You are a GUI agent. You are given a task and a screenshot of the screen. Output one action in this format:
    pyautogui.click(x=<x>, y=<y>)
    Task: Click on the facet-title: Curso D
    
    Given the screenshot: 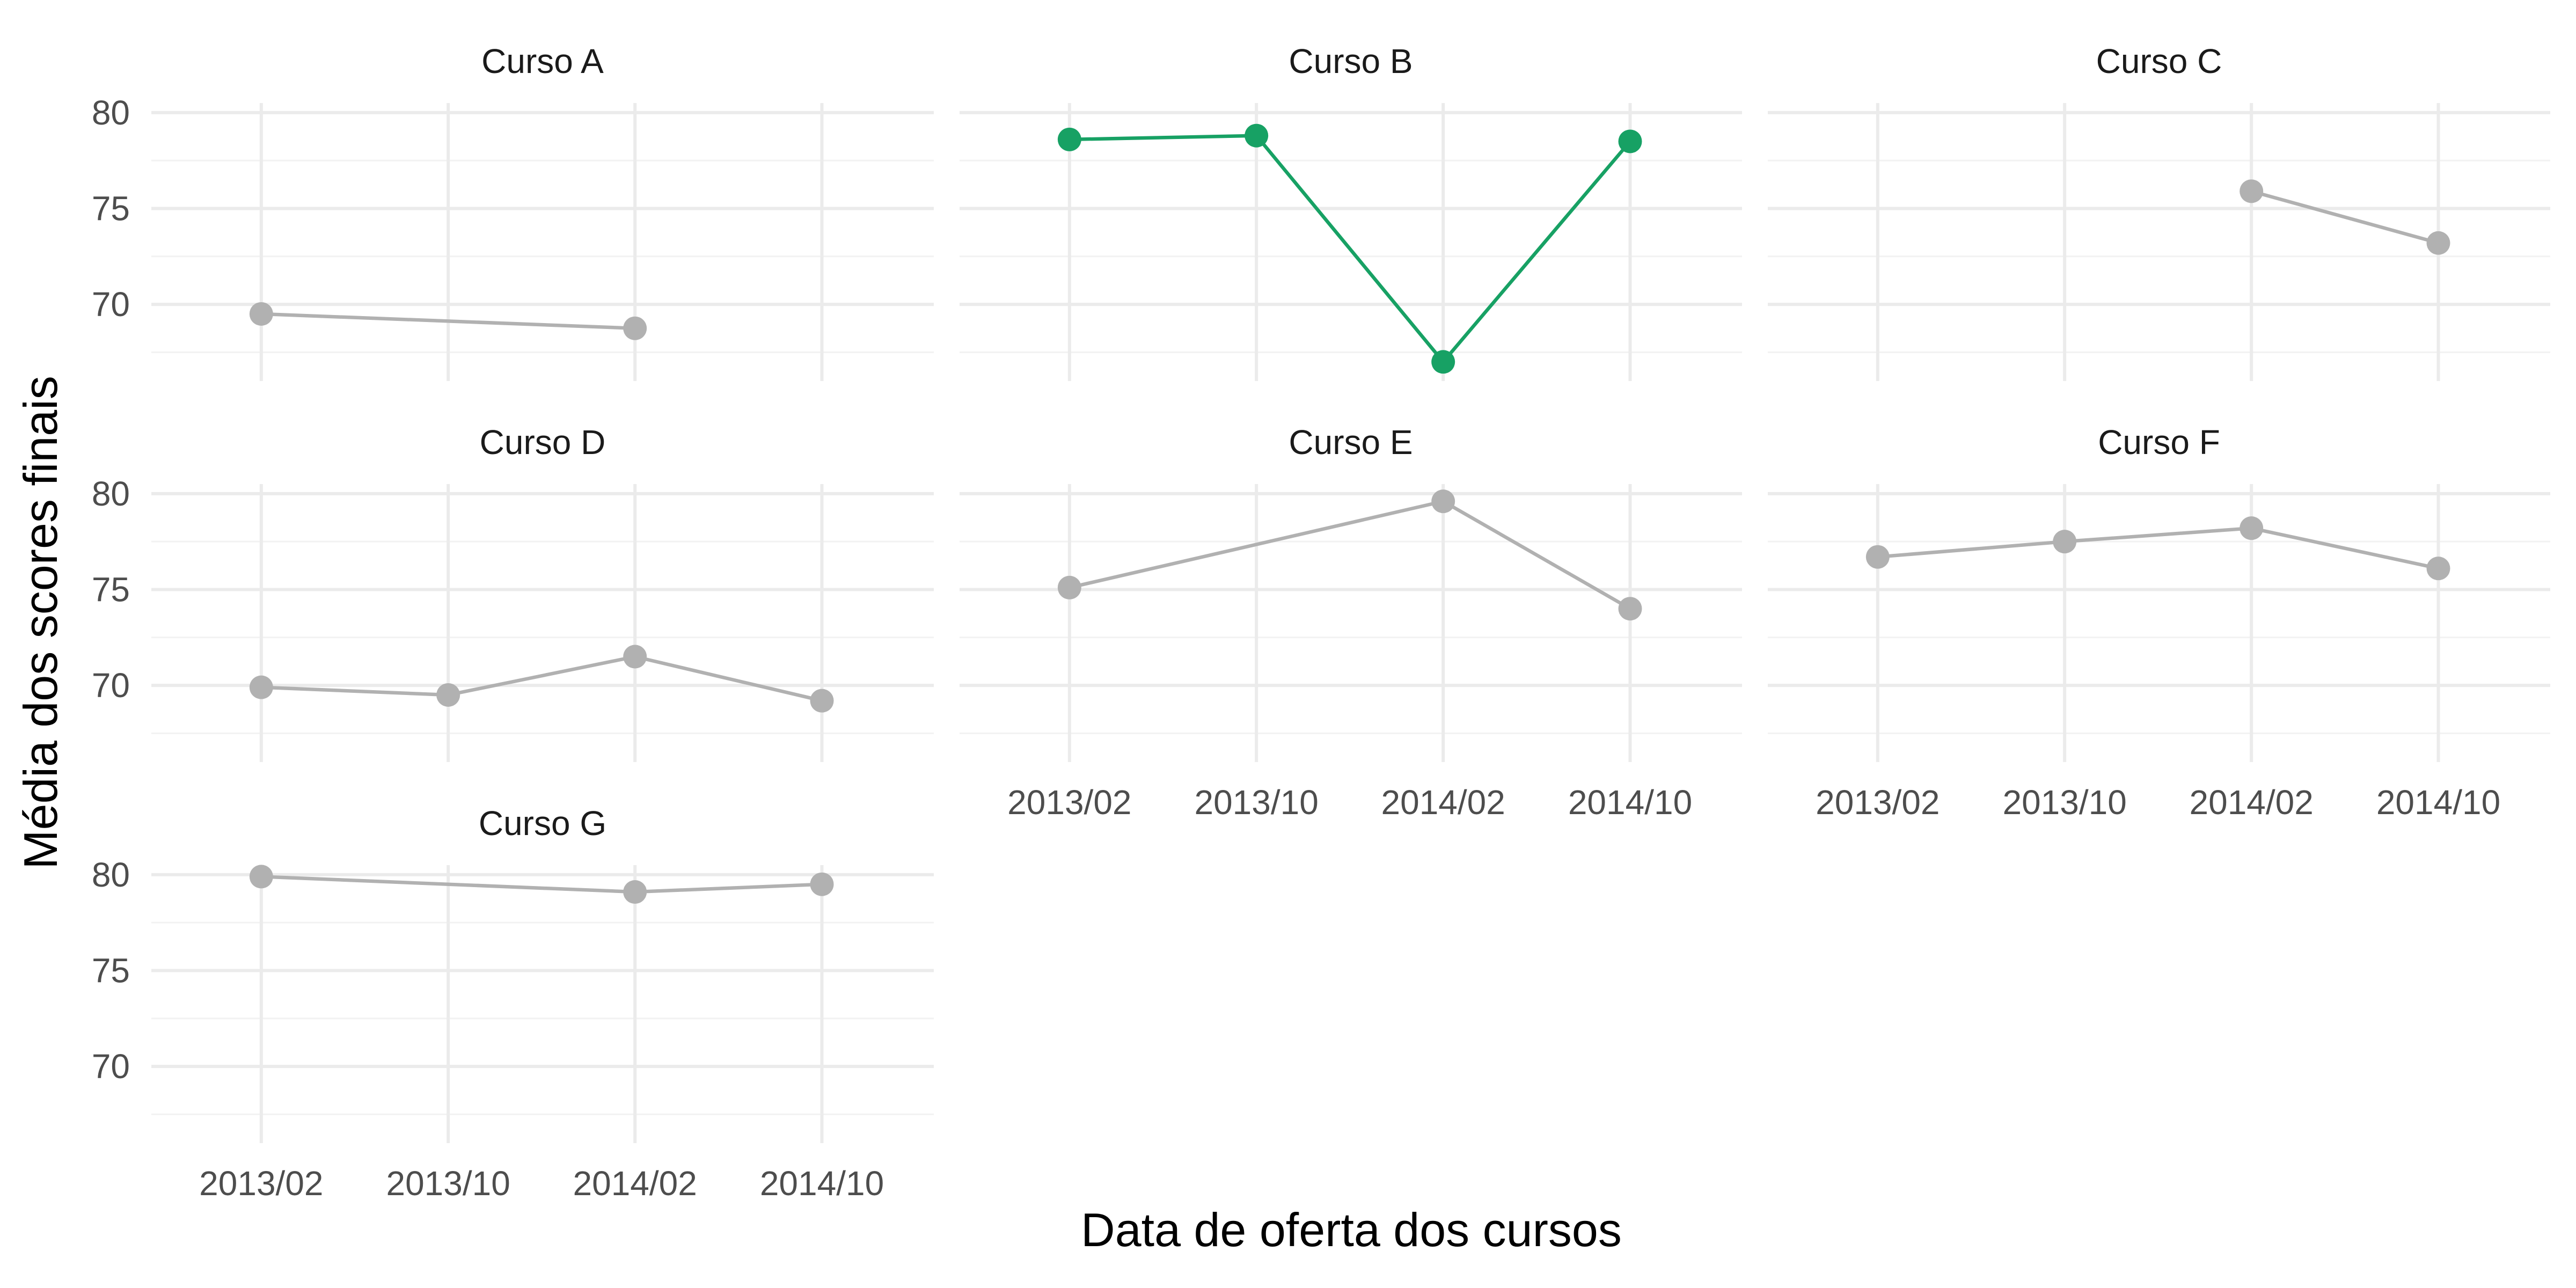 What is the action you would take?
    pyautogui.click(x=543, y=442)
    